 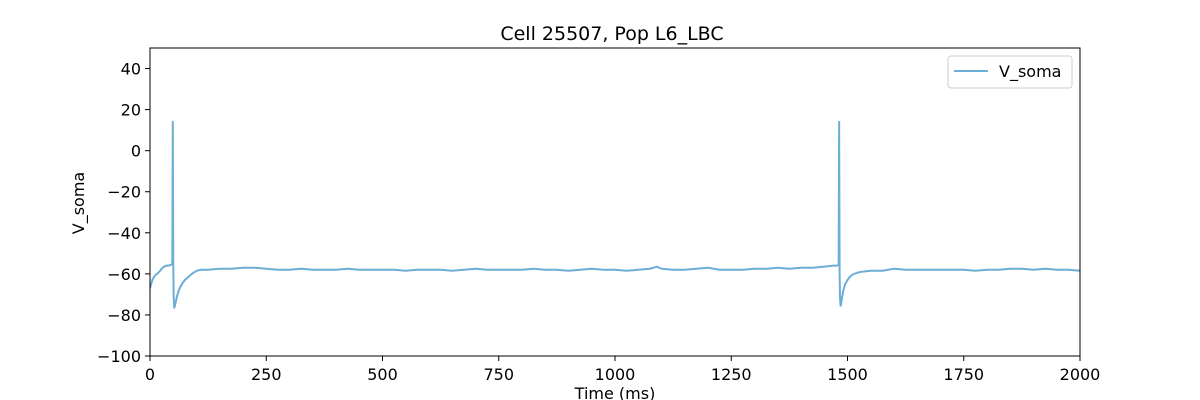 What do you see at coordinates (615, 392) in the screenshot?
I see `x-axis-label: Time (ms)` at bounding box center [615, 392].